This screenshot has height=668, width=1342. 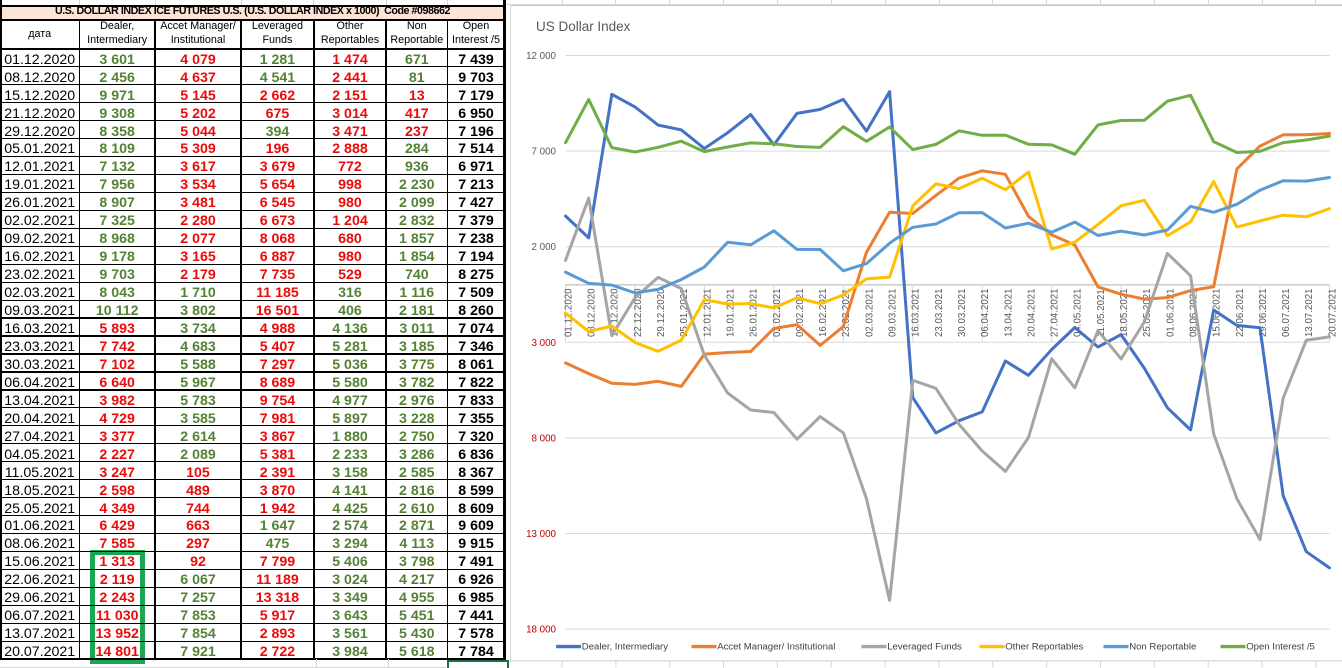 What do you see at coordinates (1044, 647) in the screenshot?
I see `svg-text: Other Reportables` at bounding box center [1044, 647].